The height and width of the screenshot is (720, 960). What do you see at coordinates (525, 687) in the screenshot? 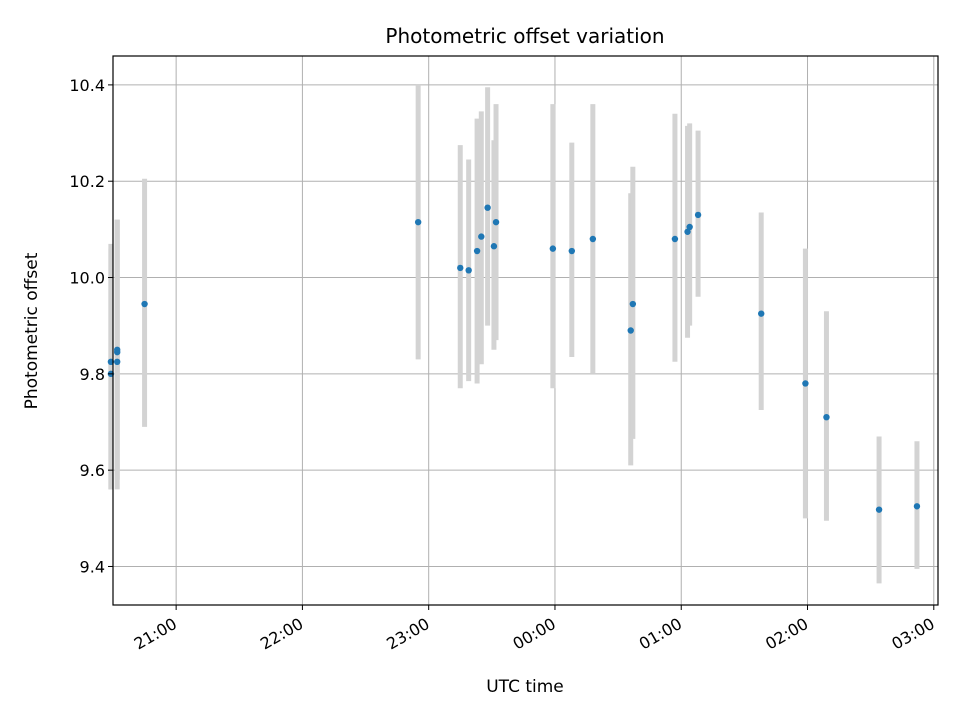
I see `x-axis-label: UTC time` at bounding box center [525, 687].